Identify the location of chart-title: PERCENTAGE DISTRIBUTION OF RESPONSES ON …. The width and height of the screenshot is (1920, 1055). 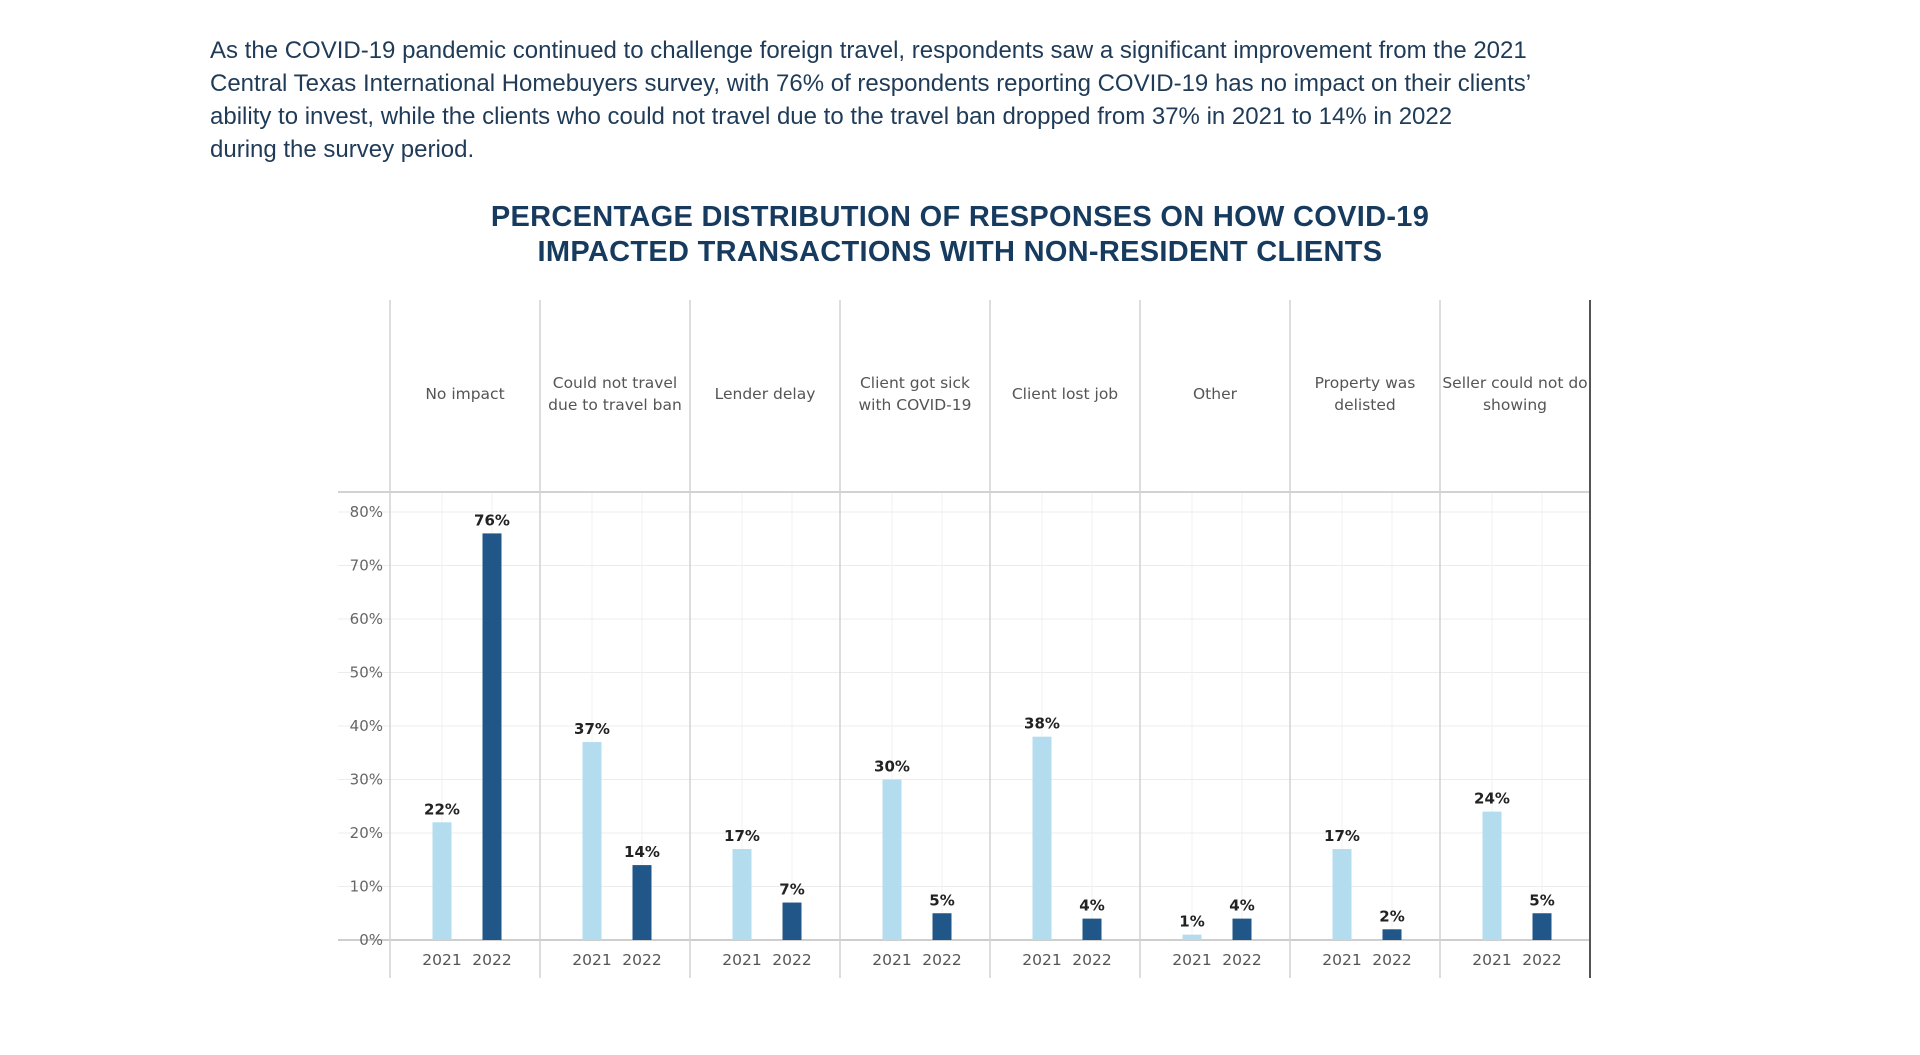
(960, 235).